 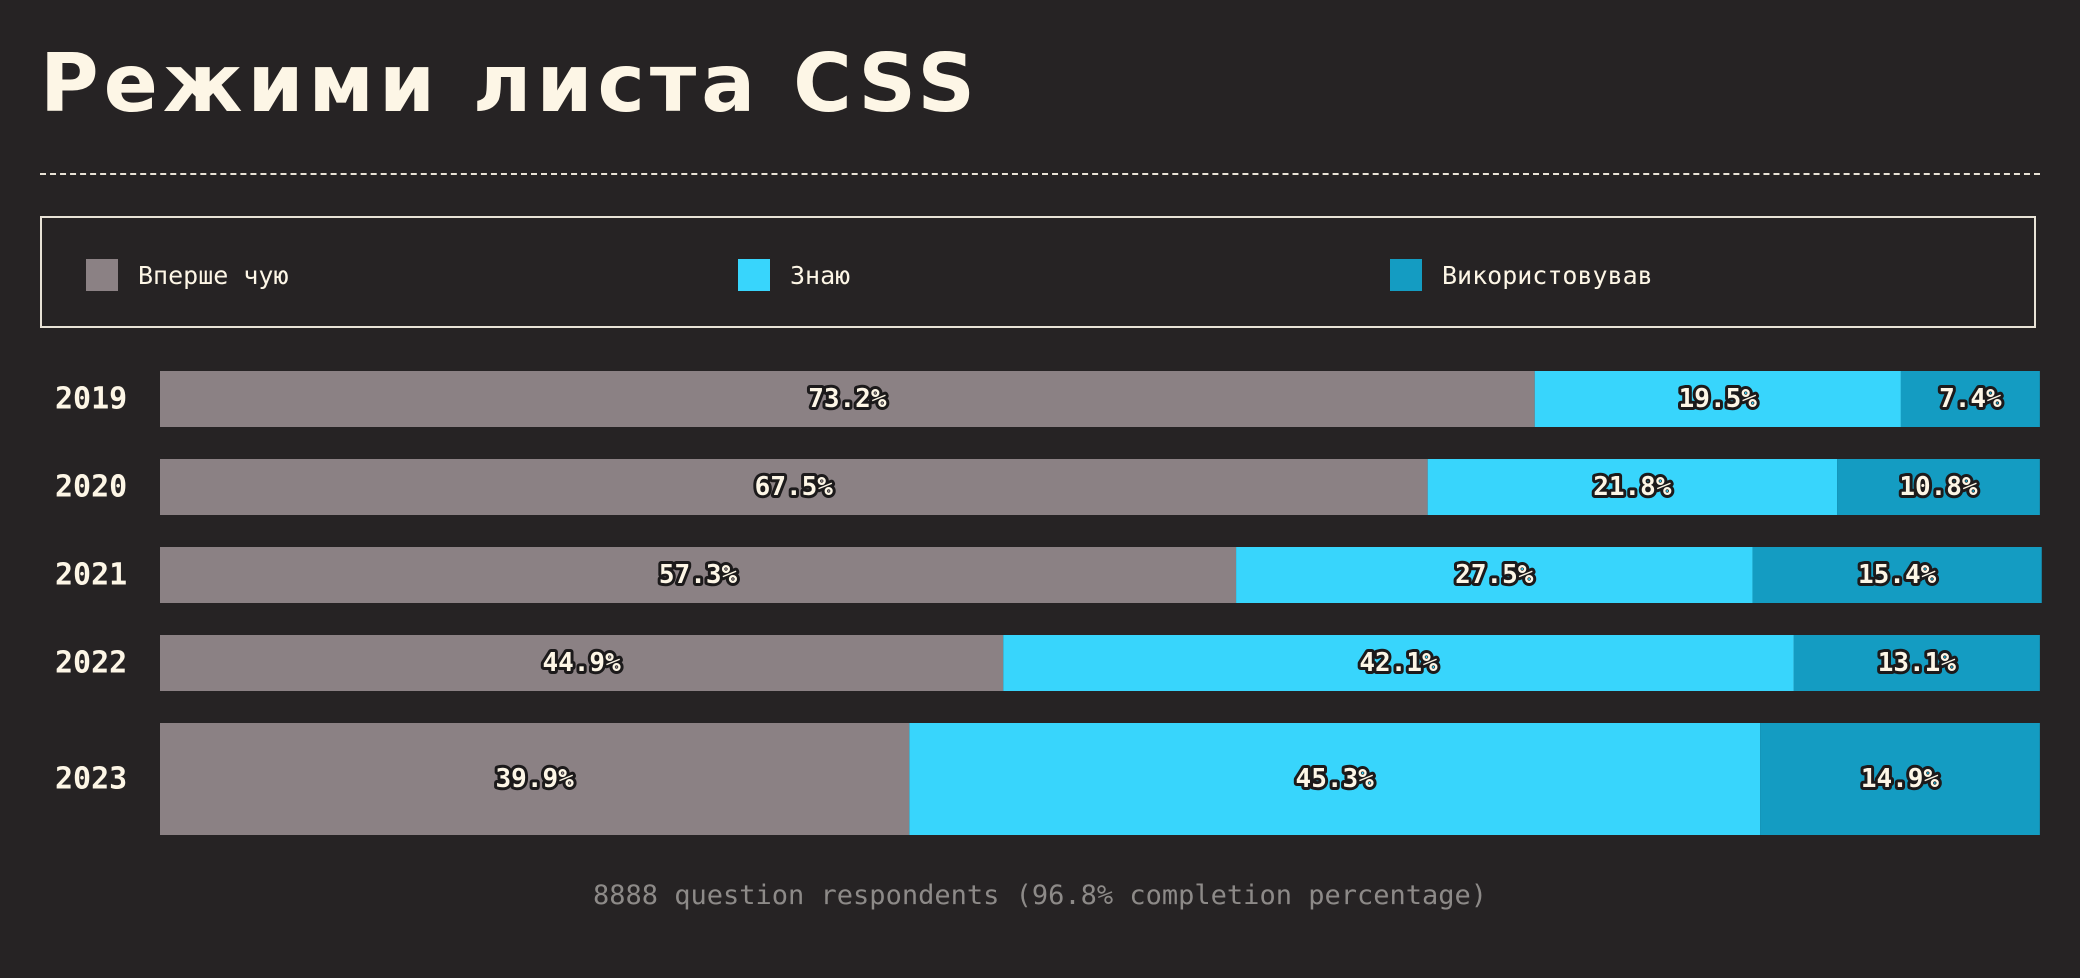 I want to click on value-label-2019-used: 7.4%, so click(x=1970, y=399).